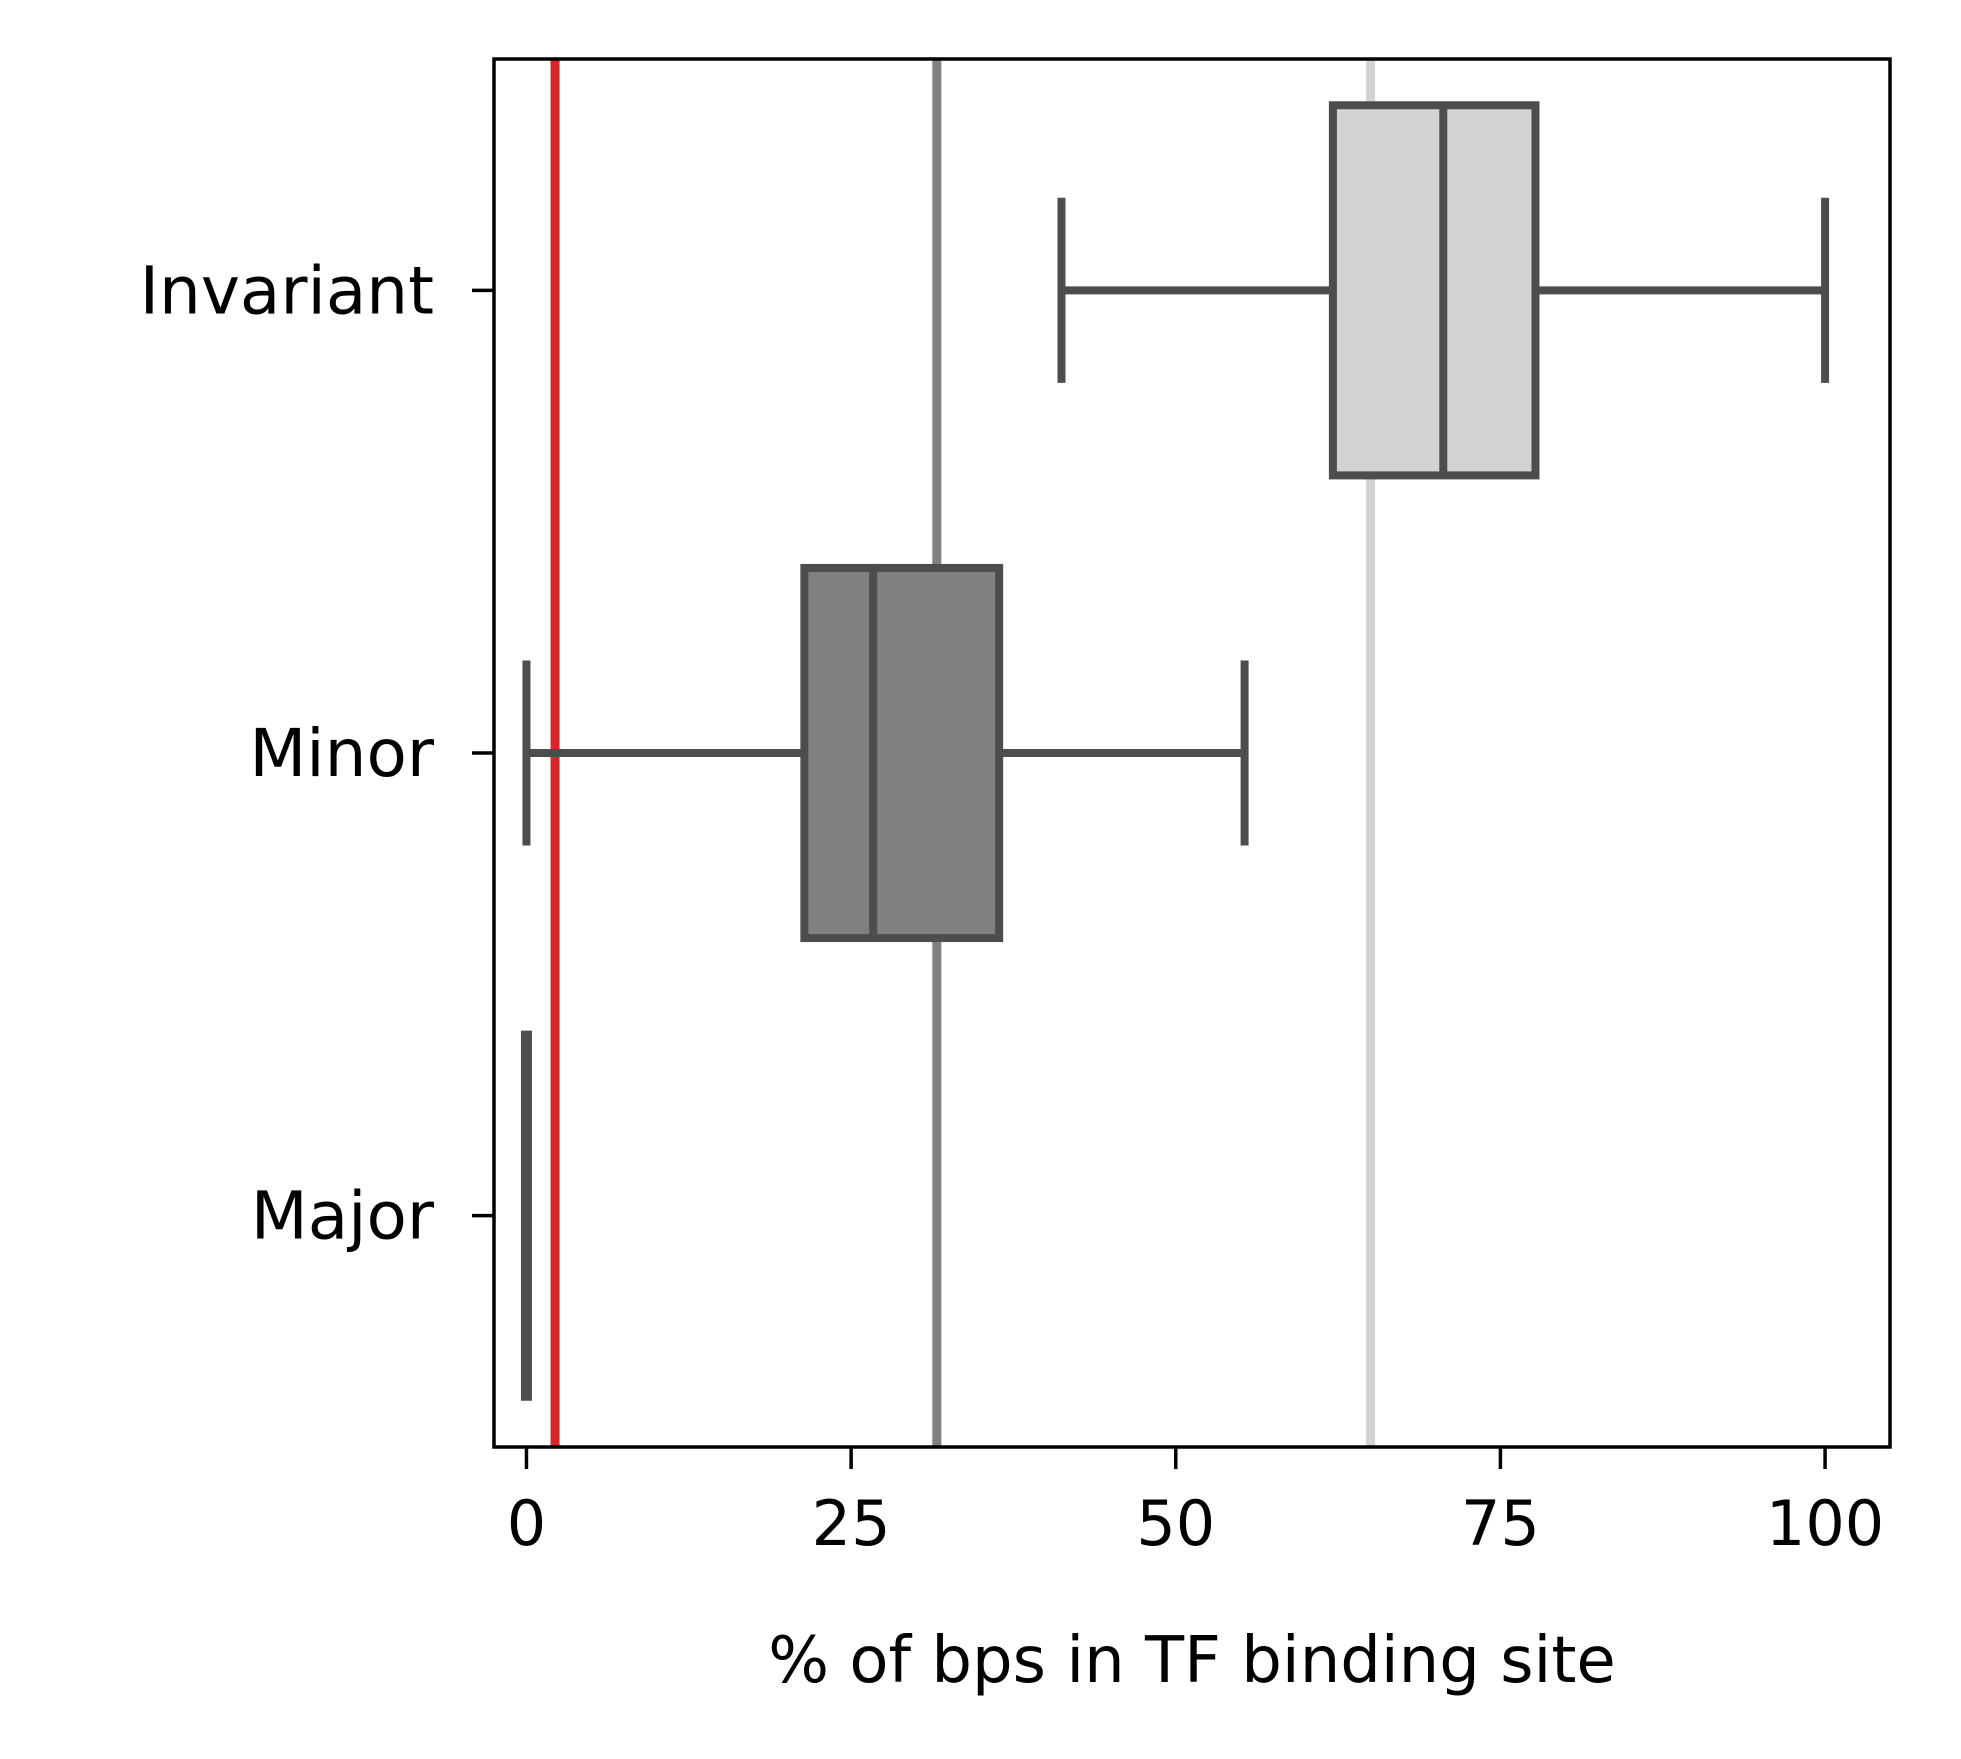  I want to click on x-tick-label-100: 100, so click(1825, 1523).